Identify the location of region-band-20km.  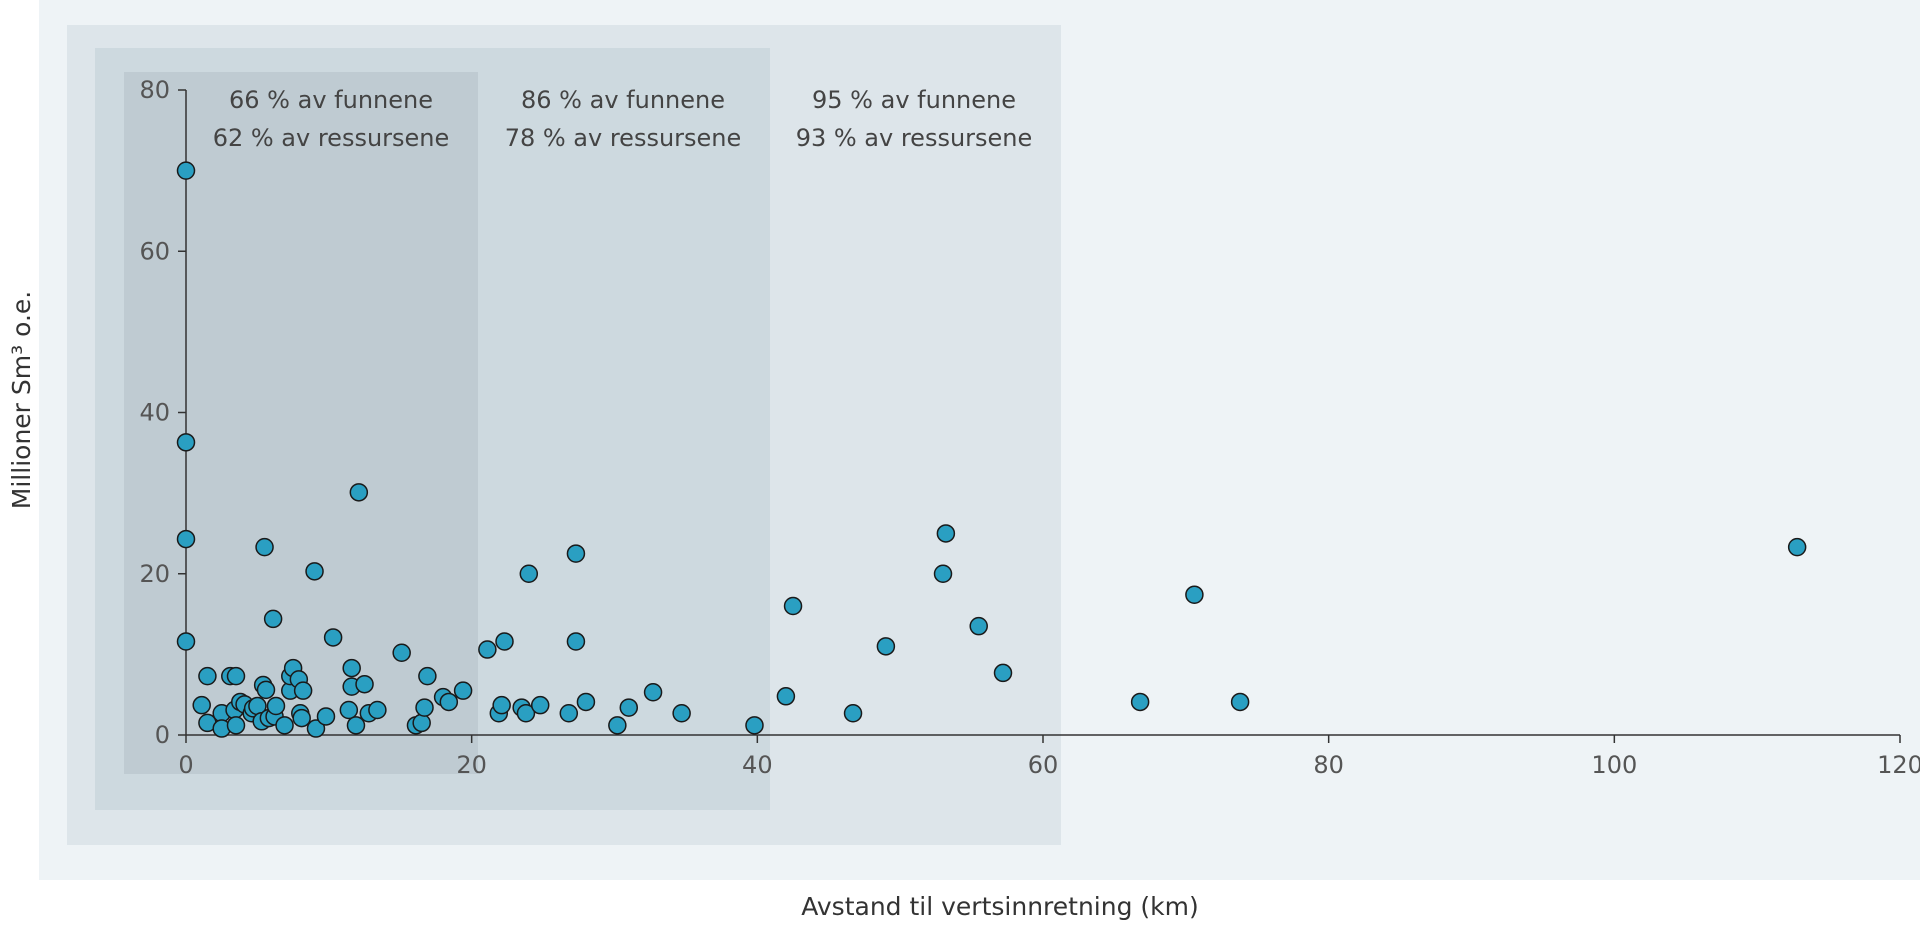
(301, 423).